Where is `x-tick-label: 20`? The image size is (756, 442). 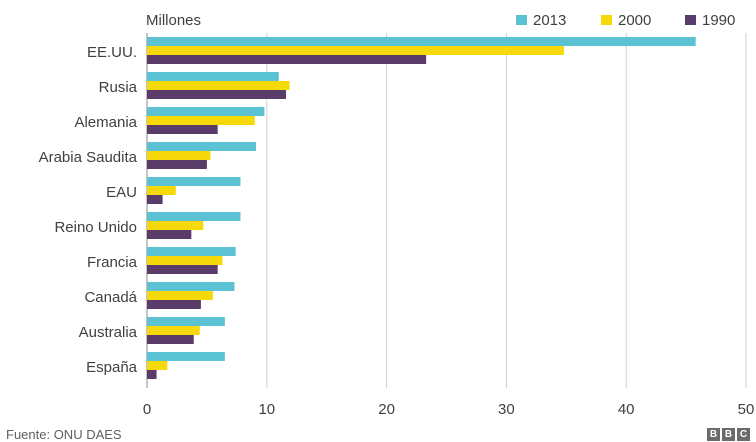
x-tick-label: 20 is located at coordinates (386, 409).